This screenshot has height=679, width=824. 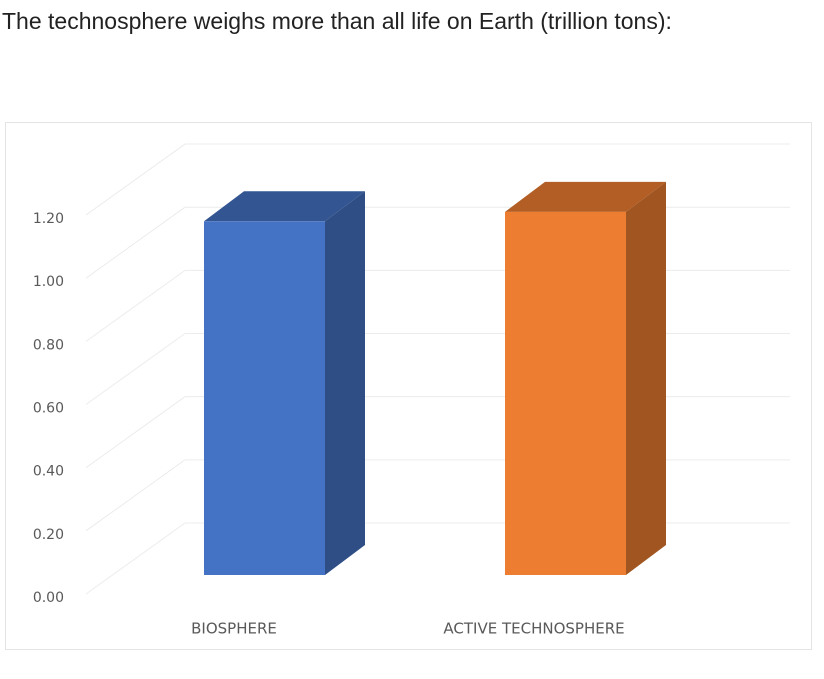 What do you see at coordinates (48, 345) in the screenshot?
I see `y-tick-label: 0.80` at bounding box center [48, 345].